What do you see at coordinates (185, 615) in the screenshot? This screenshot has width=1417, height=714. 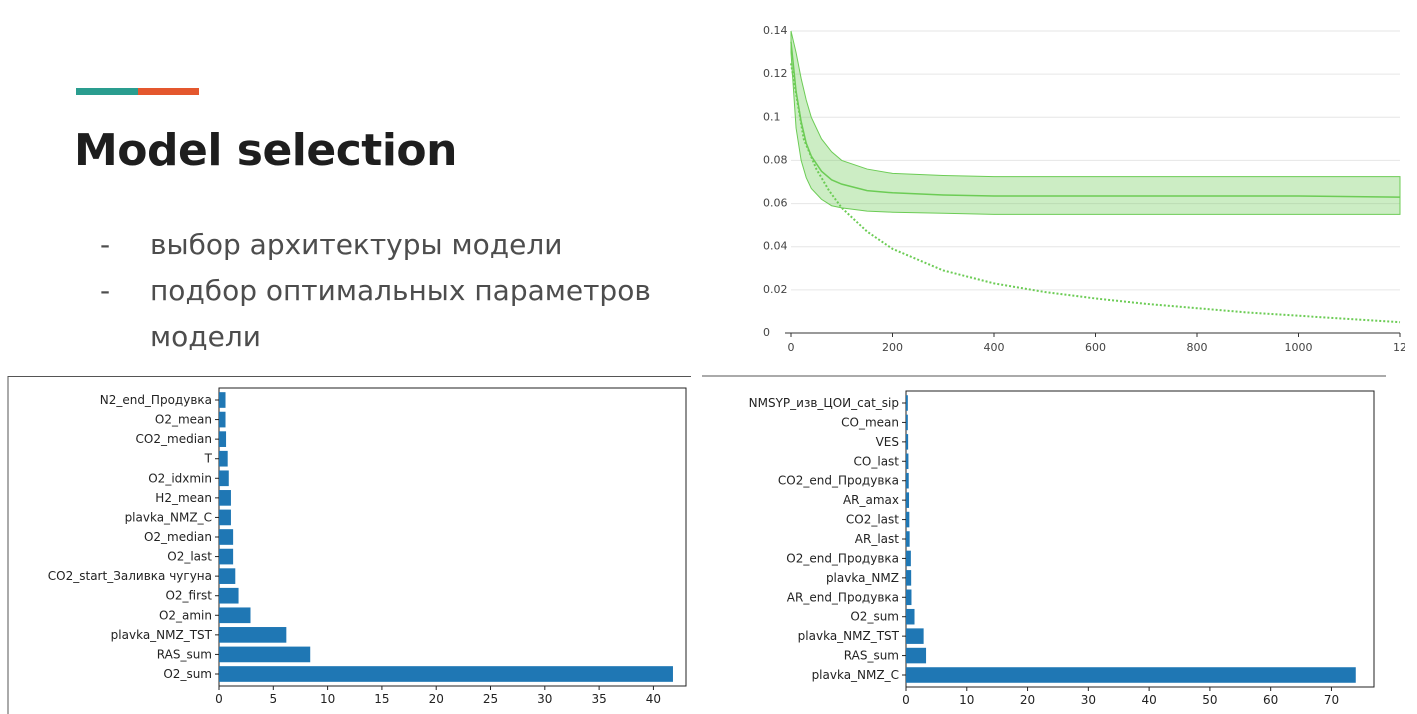 I see `category-label: O2_amin` at bounding box center [185, 615].